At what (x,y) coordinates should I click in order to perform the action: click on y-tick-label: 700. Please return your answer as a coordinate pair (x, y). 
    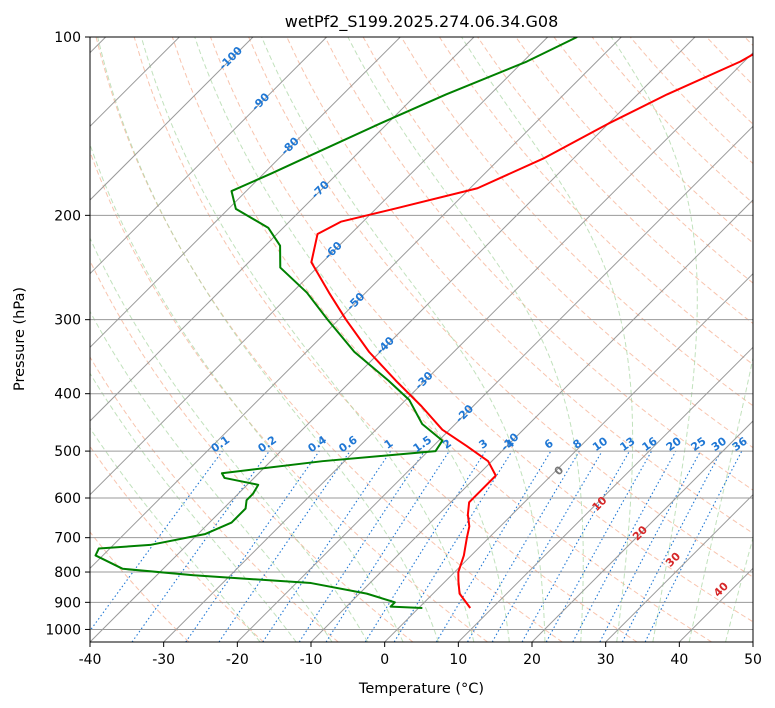
    Looking at the image, I should click on (67, 539).